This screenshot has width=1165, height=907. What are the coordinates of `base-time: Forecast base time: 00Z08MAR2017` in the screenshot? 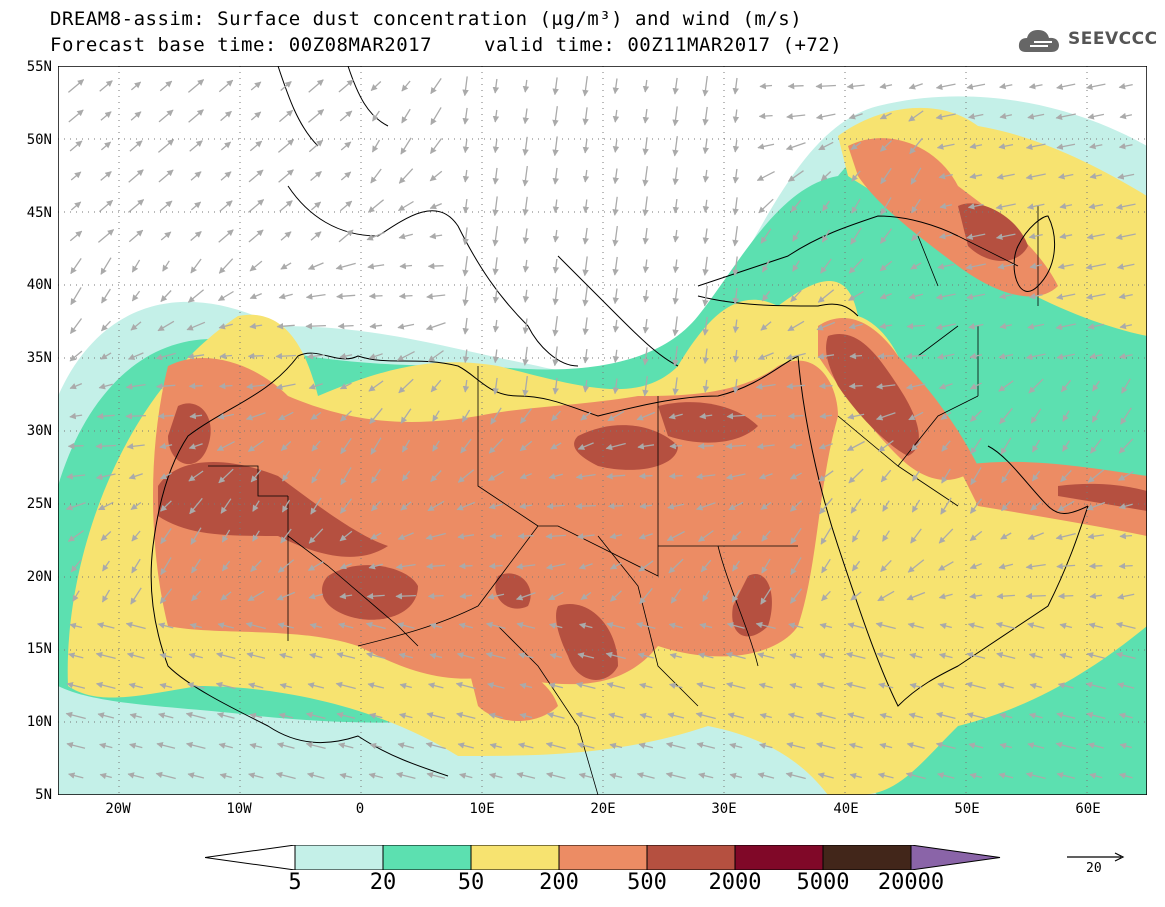 It's located at (241, 45).